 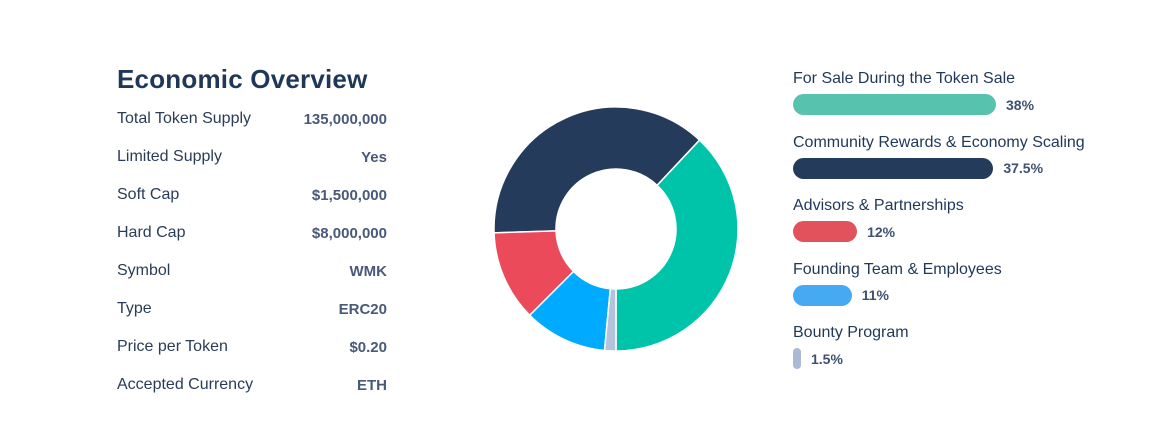 I want to click on legend-label: Bounty Program, so click(x=851, y=332).